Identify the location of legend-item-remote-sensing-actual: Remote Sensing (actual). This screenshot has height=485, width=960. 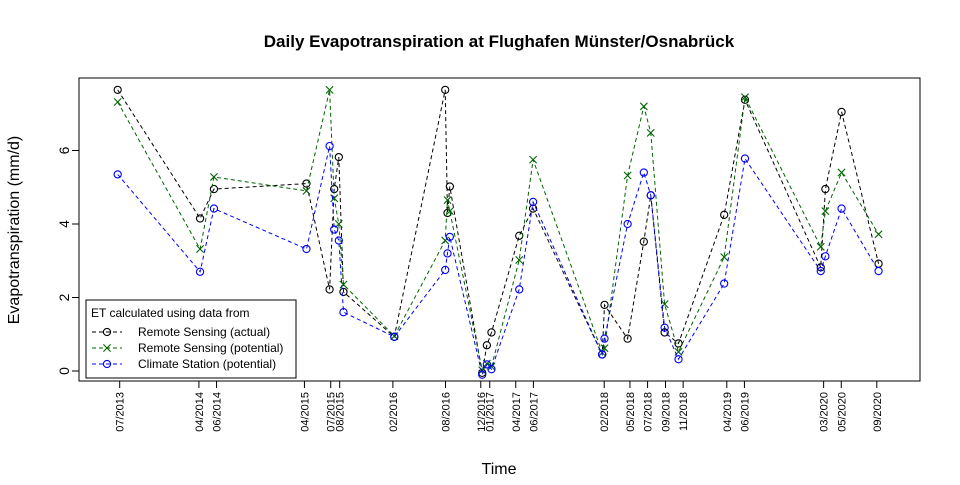
(181, 332).